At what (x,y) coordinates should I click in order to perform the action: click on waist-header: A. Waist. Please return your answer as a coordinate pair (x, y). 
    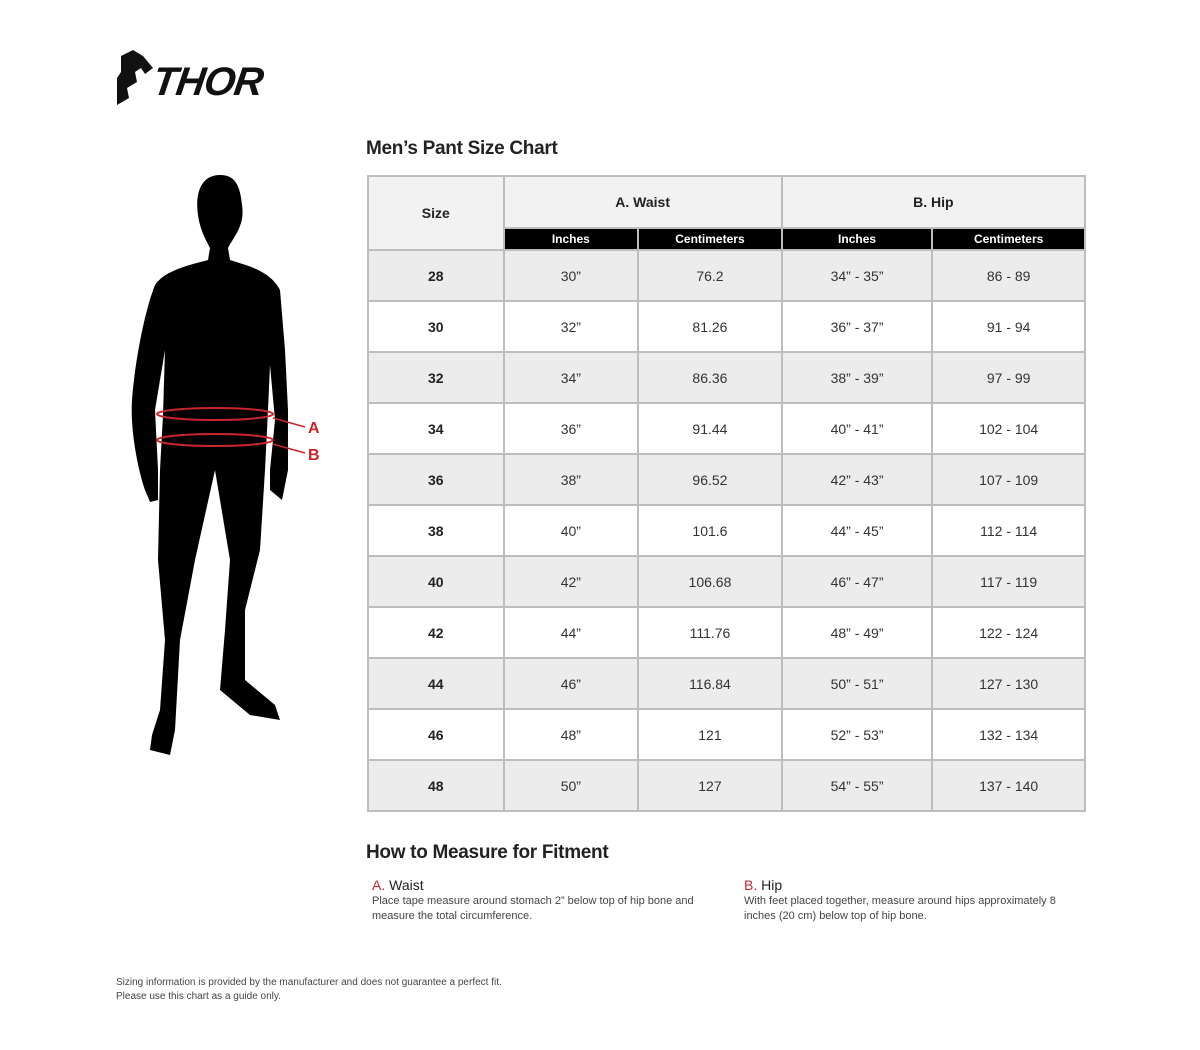
    Looking at the image, I should click on (642, 202).